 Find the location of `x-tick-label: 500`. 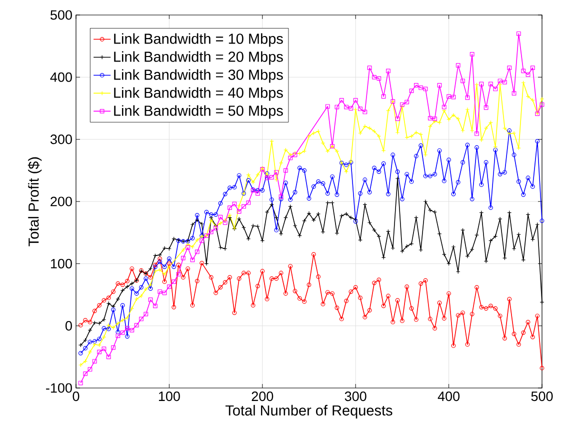

x-tick-label: 500 is located at coordinates (542, 397).